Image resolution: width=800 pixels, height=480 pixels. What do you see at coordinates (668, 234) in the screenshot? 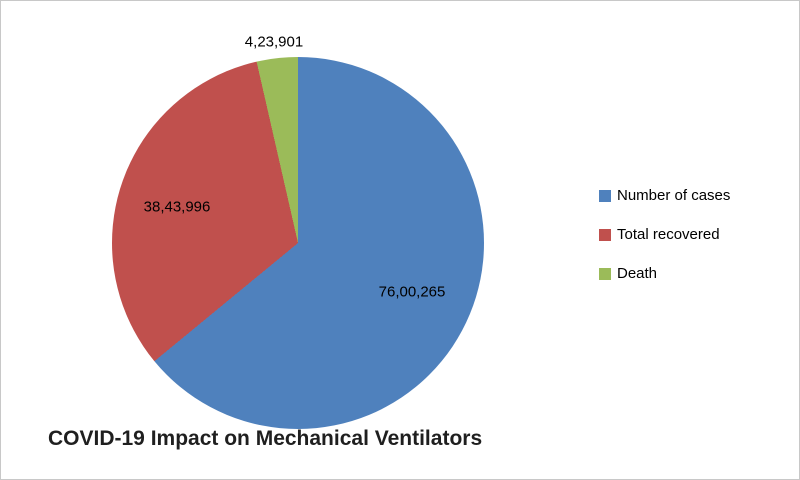
I see `legend-label-total-recovered: Total recovered` at bounding box center [668, 234].